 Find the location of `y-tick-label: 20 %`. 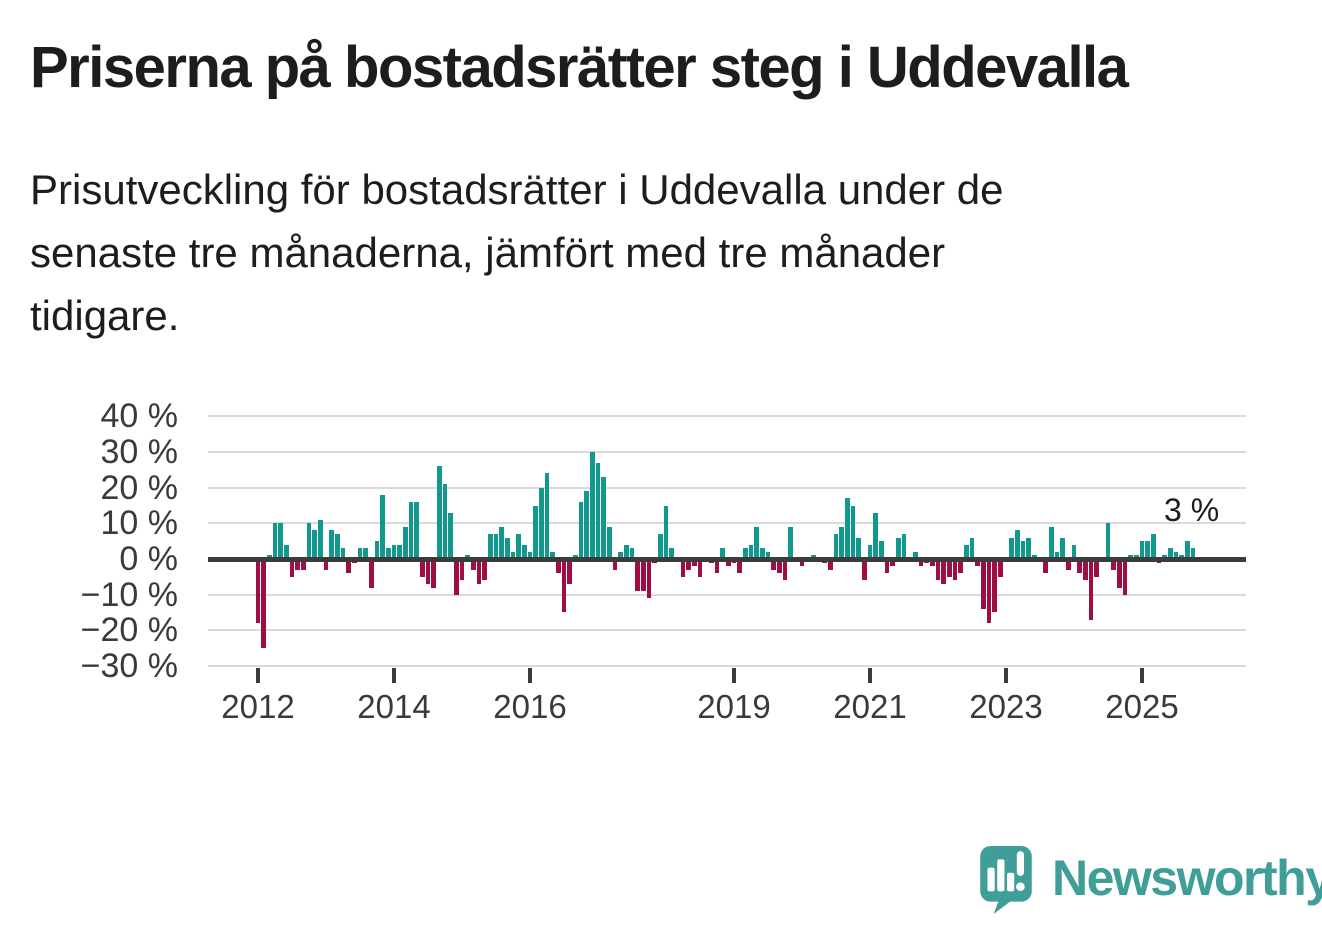

y-tick-label: 20 % is located at coordinates (139, 487).